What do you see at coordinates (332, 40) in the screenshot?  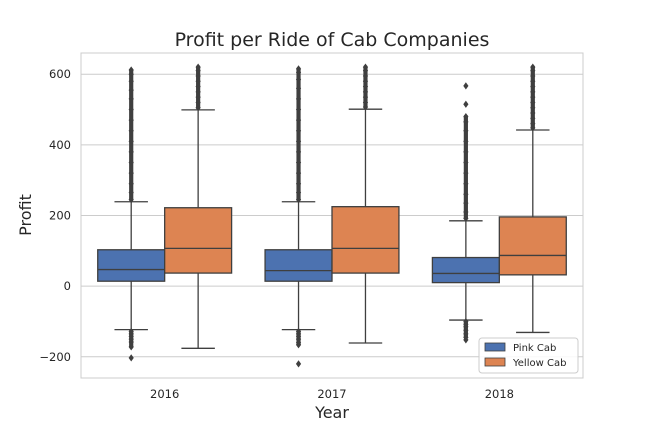 I see `chart-title: Profit per Ride of Cab Companies` at bounding box center [332, 40].